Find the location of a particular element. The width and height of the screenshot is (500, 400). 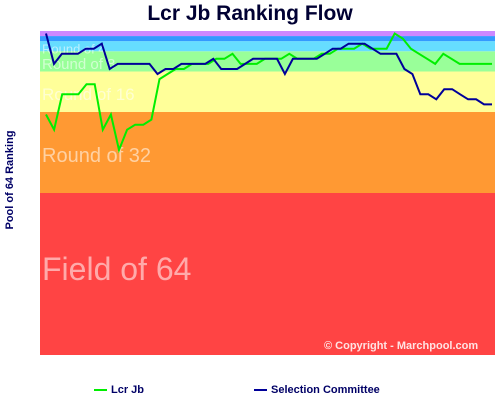

band-label-round-of-4: Round of 4 is located at coordinates (74, 48).